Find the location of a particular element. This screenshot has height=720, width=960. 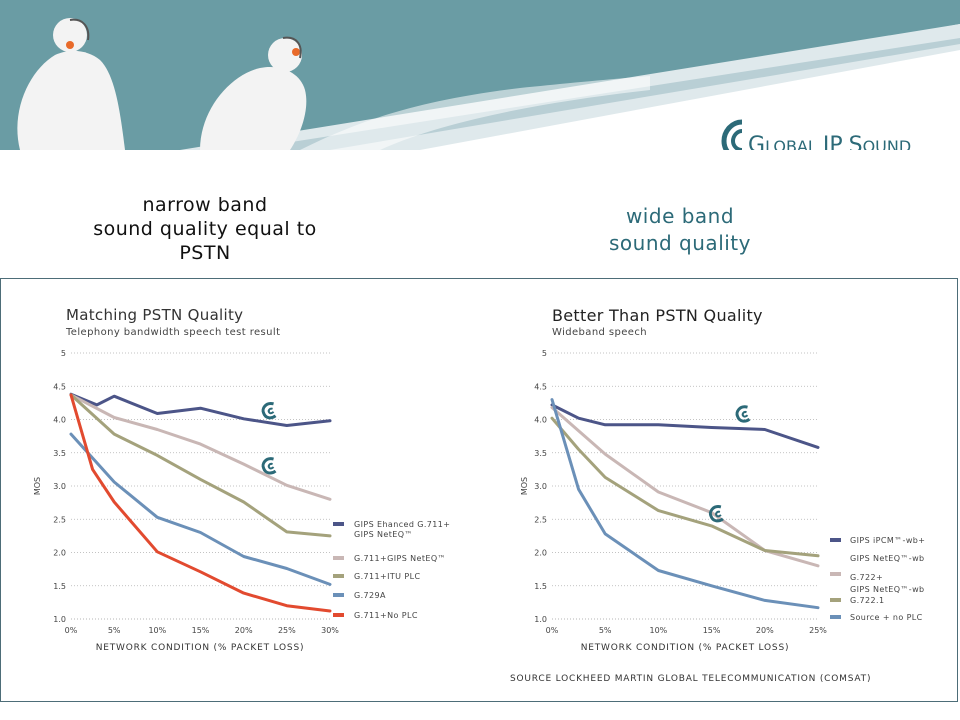

headline-line: sound quality equal to is located at coordinates (205, 229).